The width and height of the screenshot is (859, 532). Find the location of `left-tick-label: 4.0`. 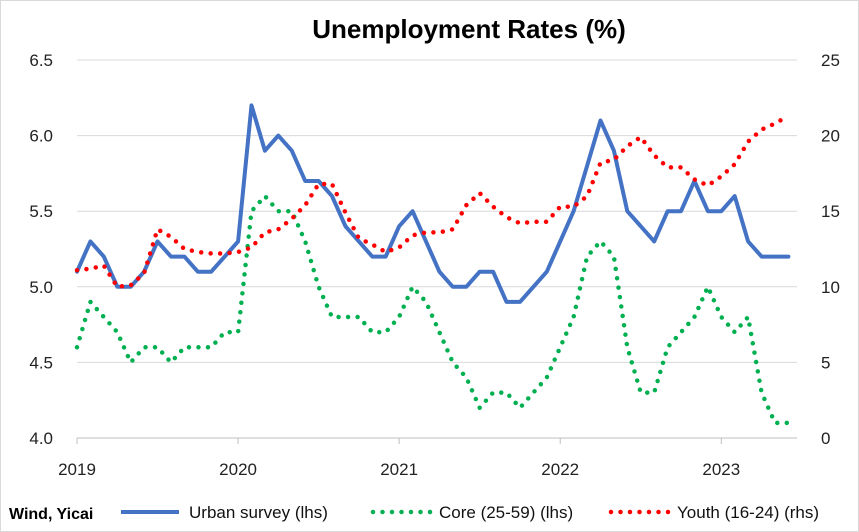

left-tick-label: 4.0 is located at coordinates (41, 438).